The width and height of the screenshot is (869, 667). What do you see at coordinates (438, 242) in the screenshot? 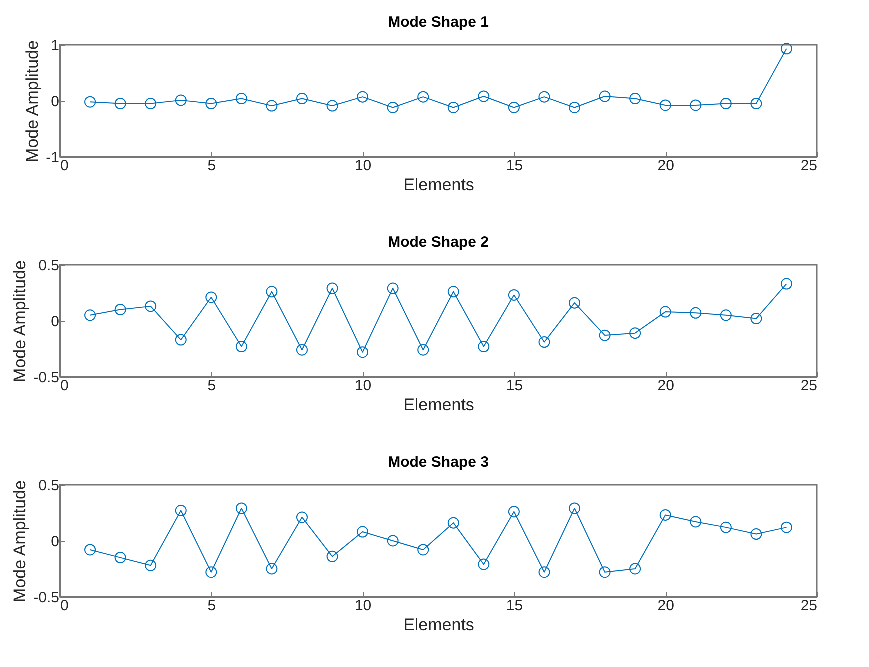
I see `chart-title: Mode Shape 2` at bounding box center [438, 242].